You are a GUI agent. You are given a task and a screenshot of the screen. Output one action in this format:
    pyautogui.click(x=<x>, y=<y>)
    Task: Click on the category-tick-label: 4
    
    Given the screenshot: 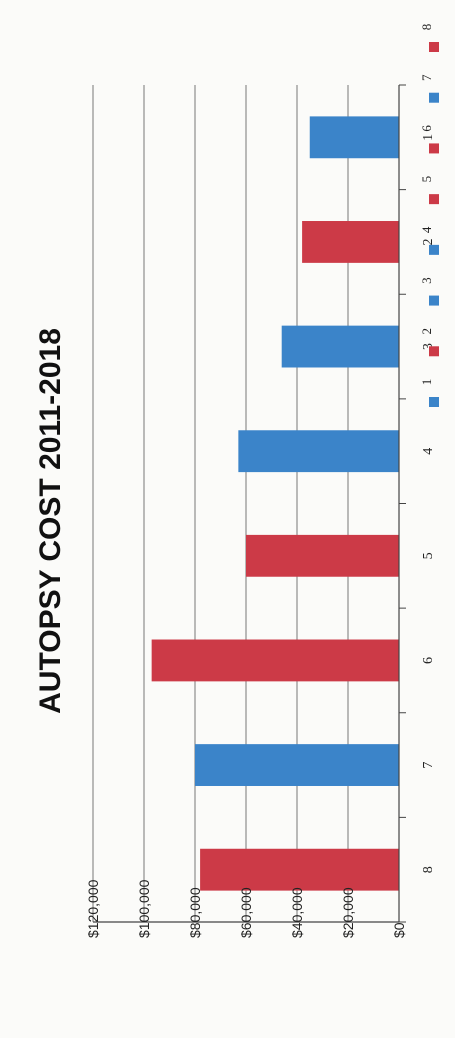 What is the action you would take?
    pyautogui.click(x=428, y=451)
    